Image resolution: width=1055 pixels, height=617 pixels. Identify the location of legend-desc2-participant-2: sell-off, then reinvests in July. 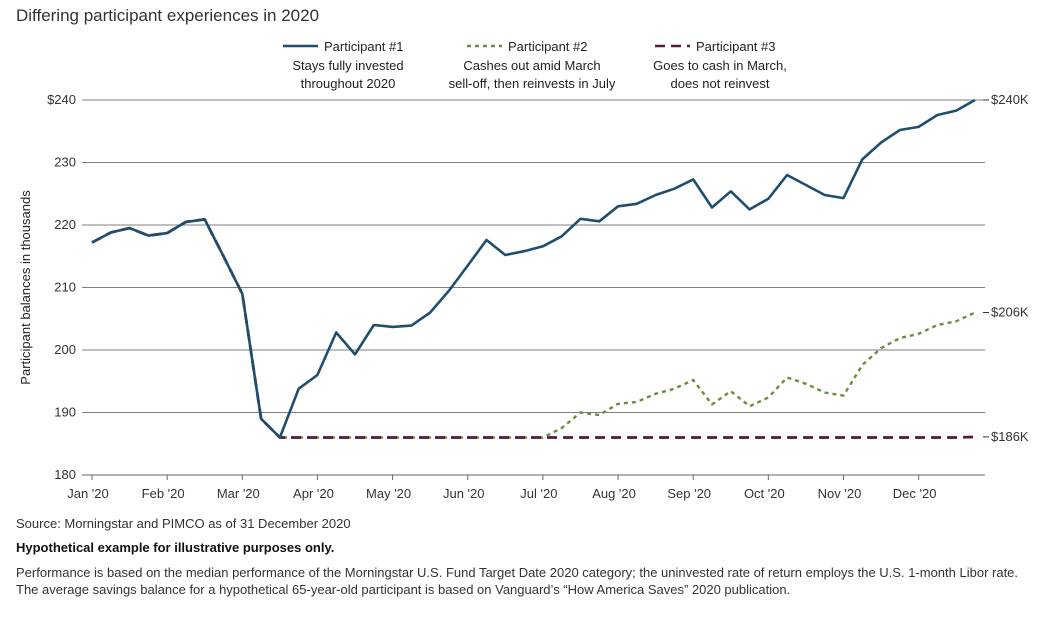
(532, 83).